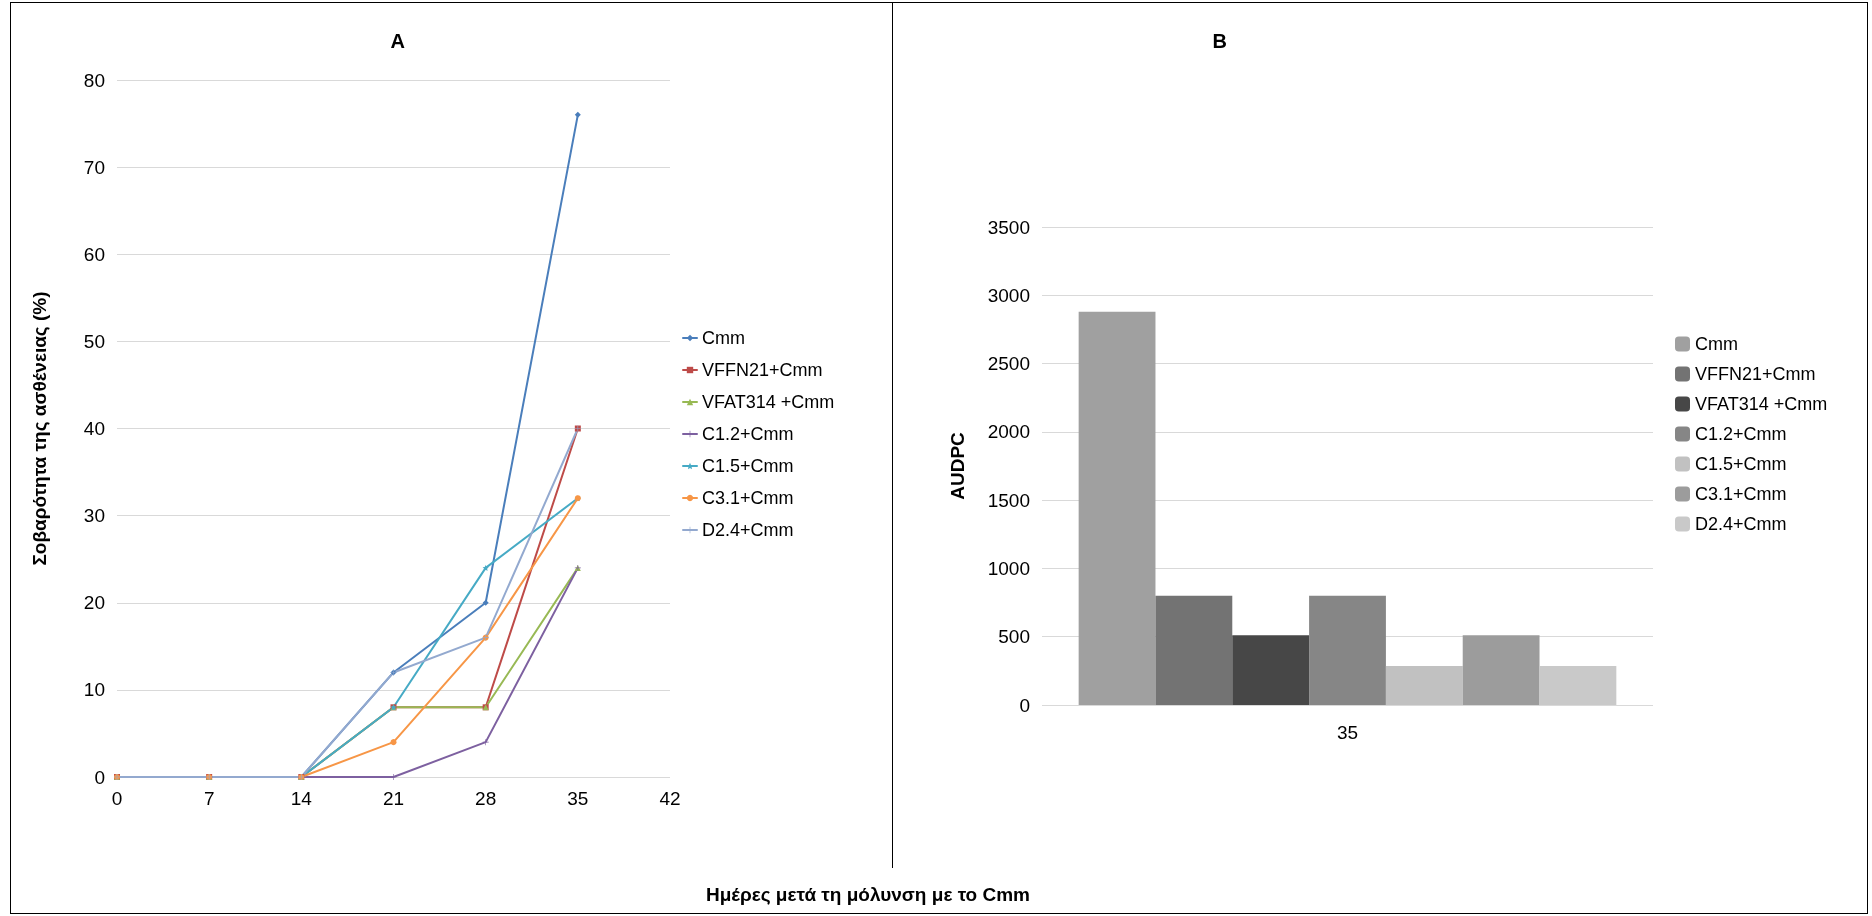 This screenshot has width=1872, height=916. I want to click on x-tick-label: 14, so click(301, 798).